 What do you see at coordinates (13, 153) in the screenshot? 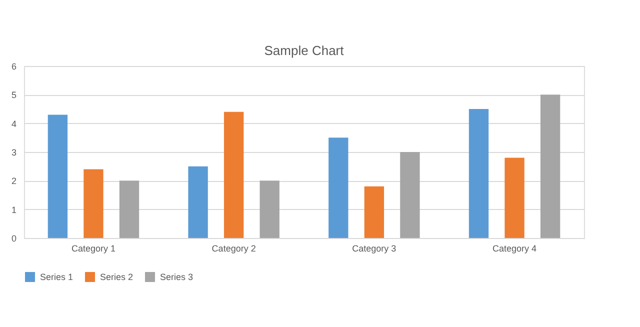
I see `y-tick-label: 3` at bounding box center [13, 153].